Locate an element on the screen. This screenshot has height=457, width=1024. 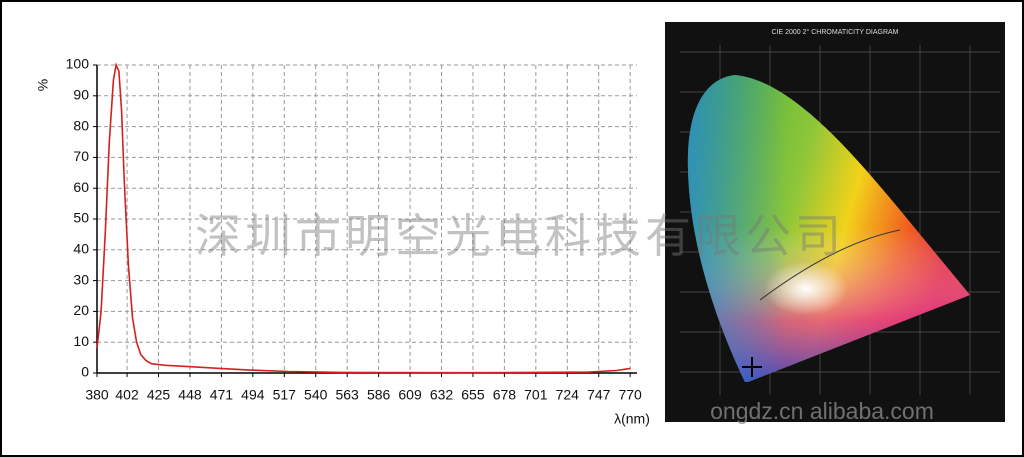
x-tick-label: 724 is located at coordinates (568, 395).